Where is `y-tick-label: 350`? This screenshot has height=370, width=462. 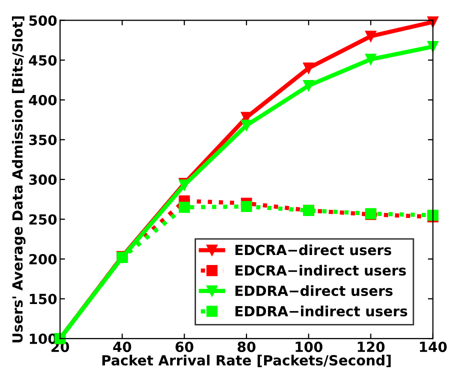 y-tick-label: 350 is located at coordinates (43, 140).